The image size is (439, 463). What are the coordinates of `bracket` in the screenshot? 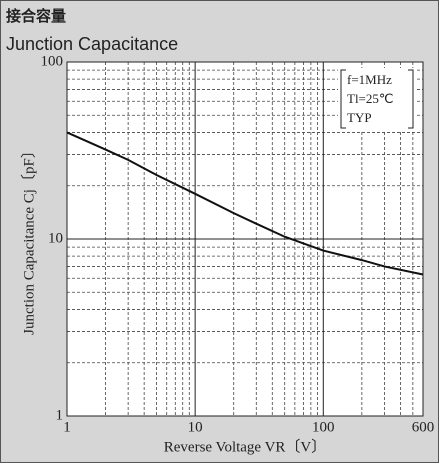 It's located at (377, 99).